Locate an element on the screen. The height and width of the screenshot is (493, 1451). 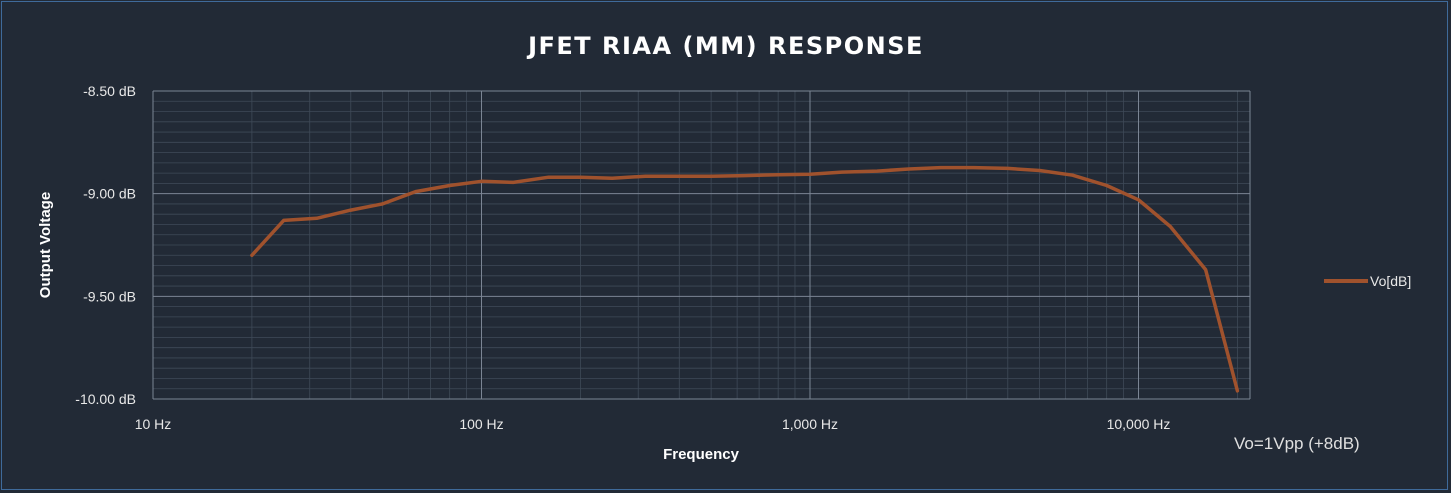
x-axis-title: Frequency is located at coordinates (701, 454).